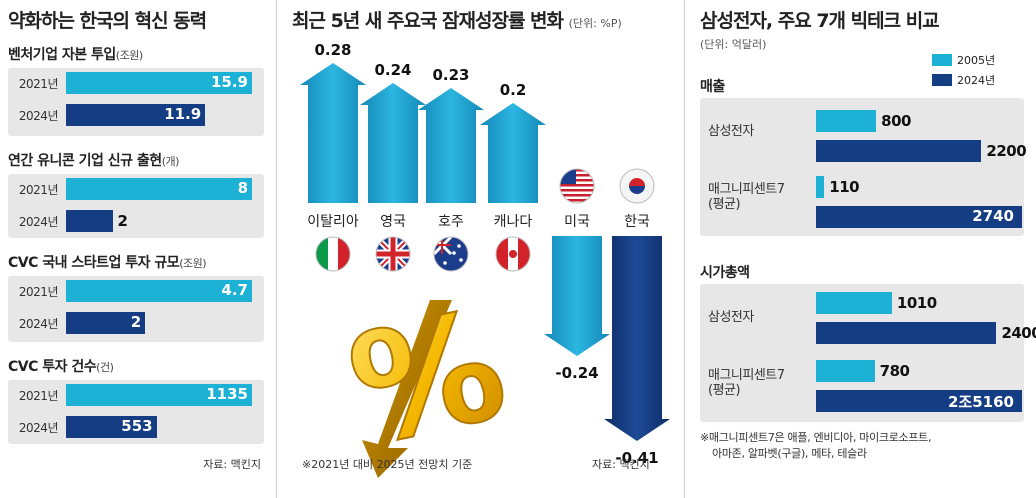  I want to click on percent-sign-icon: %, so click(427, 378).